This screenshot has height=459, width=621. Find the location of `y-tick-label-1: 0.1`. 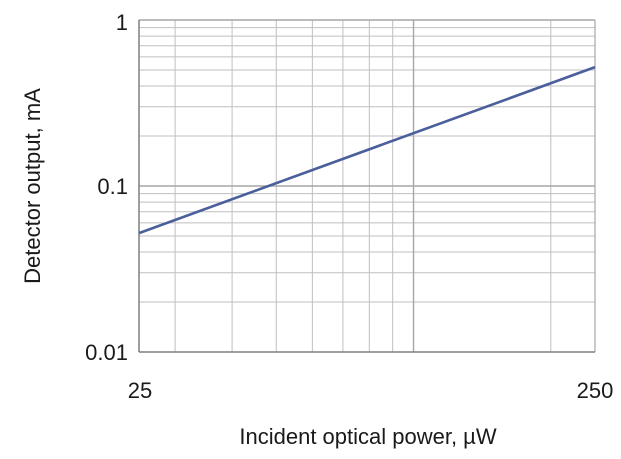

y-tick-label-1: 0.1 is located at coordinates (112, 186).